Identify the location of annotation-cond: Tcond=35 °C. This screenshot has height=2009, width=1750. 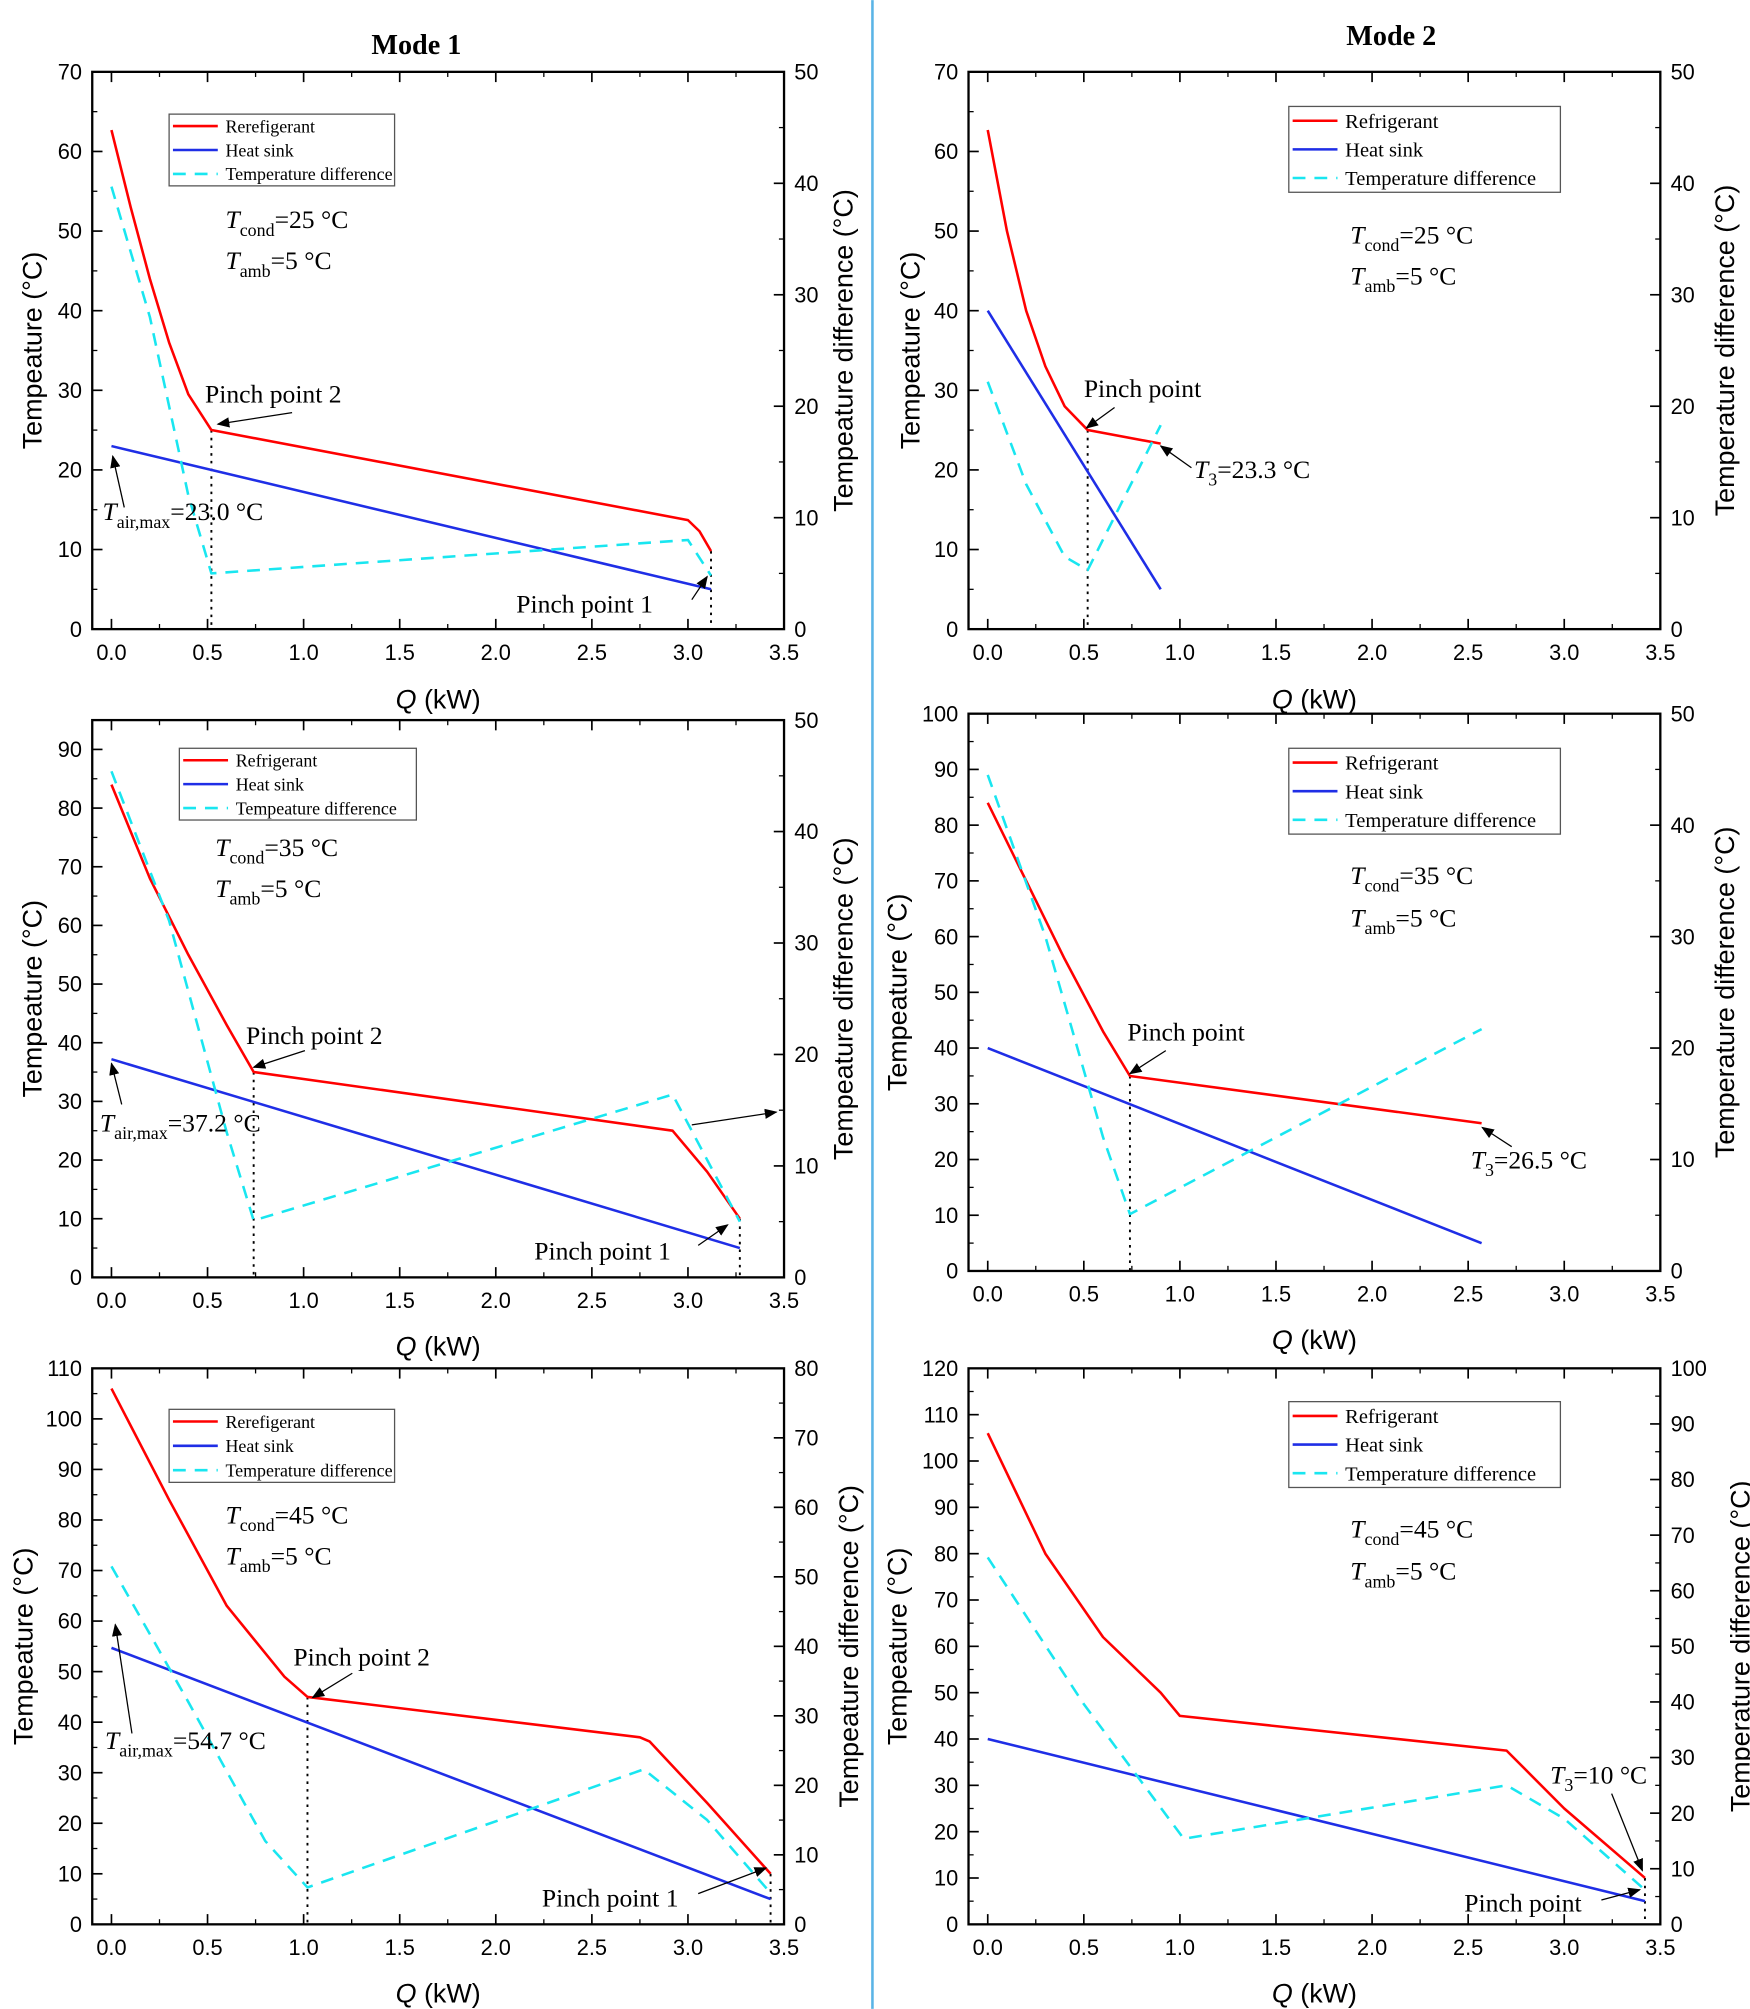
(276, 850).